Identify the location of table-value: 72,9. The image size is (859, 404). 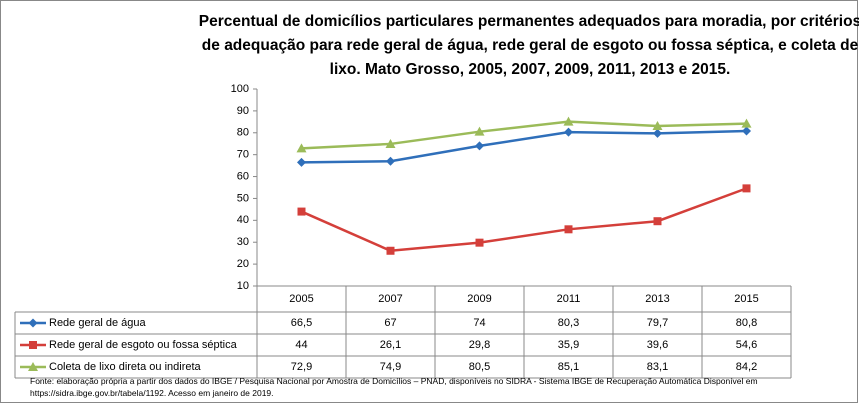
(301, 367).